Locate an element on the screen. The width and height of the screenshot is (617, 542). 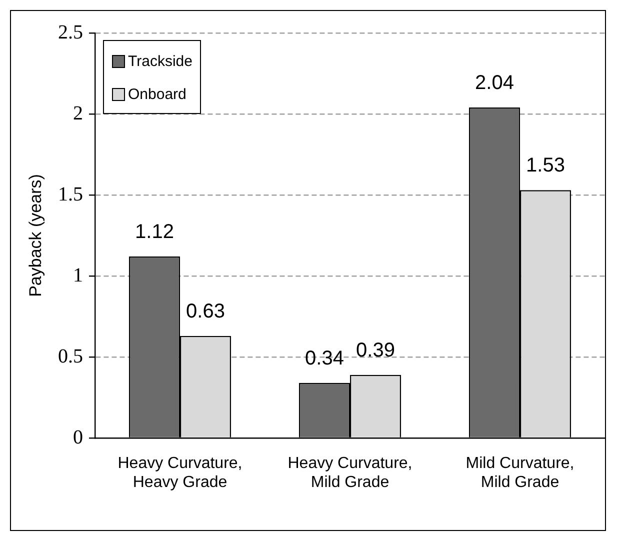
data-label: 0.39 is located at coordinates (375, 350).